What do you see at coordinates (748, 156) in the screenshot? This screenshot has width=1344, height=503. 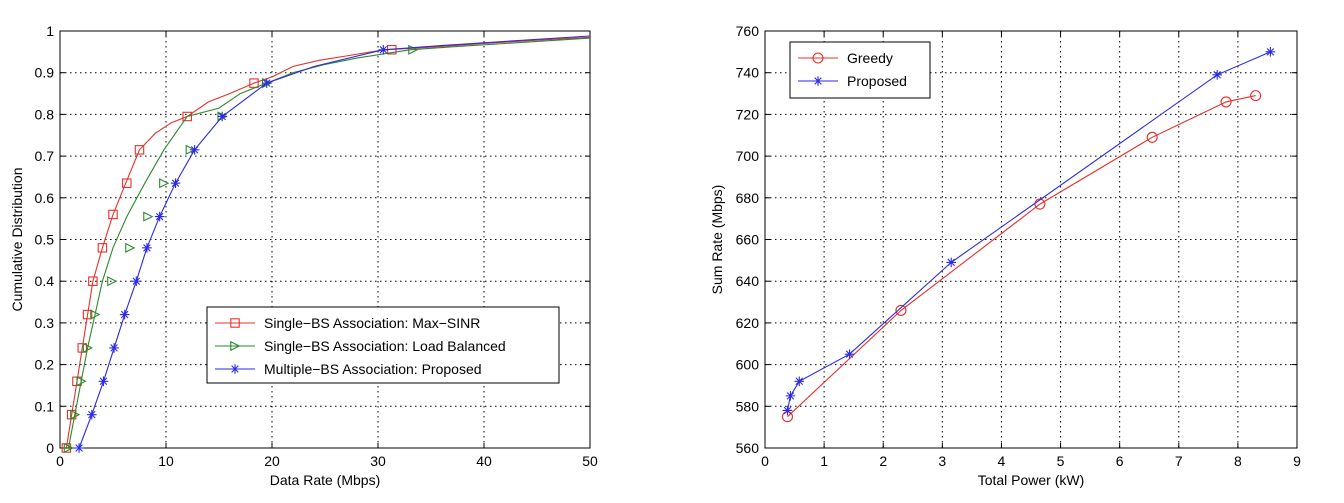 I see `y-tick-label: 700` at bounding box center [748, 156].